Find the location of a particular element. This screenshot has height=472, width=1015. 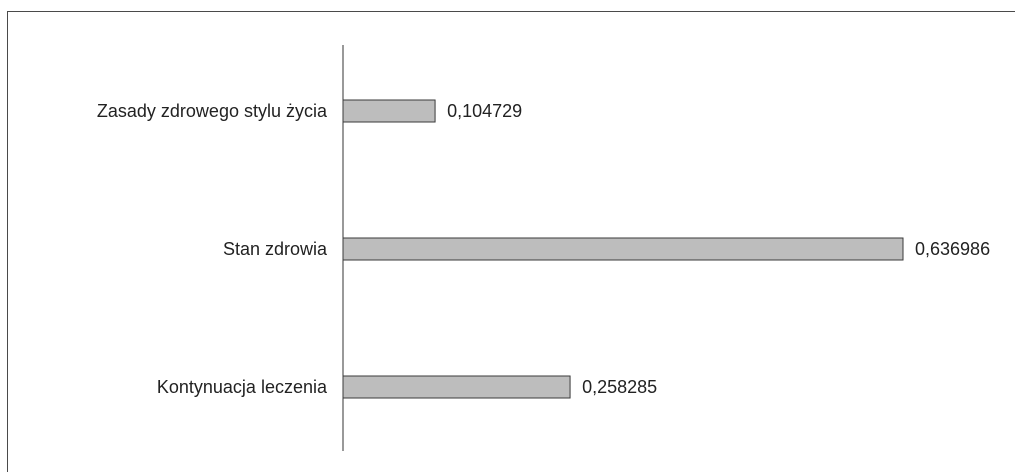

category-label-1: Zasady zdrowego stylu życia is located at coordinates (212, 111).